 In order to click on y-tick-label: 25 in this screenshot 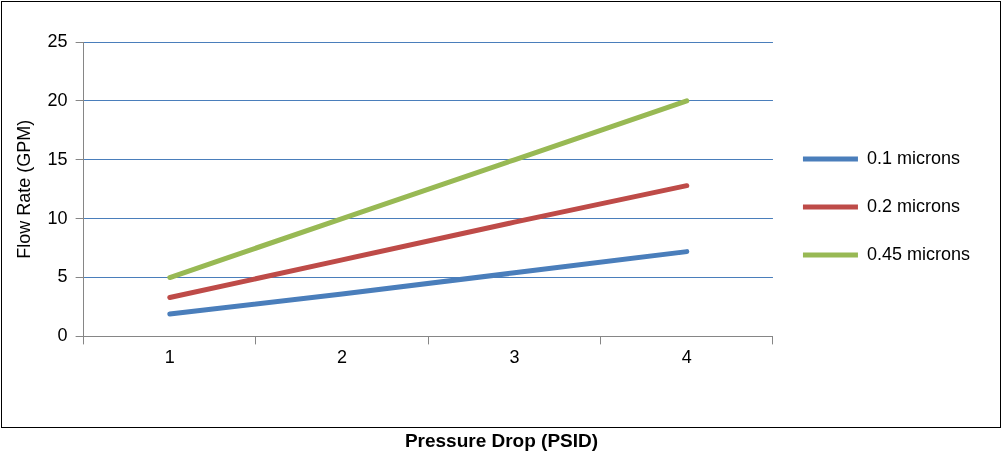, I will do `click(57, 40)`.